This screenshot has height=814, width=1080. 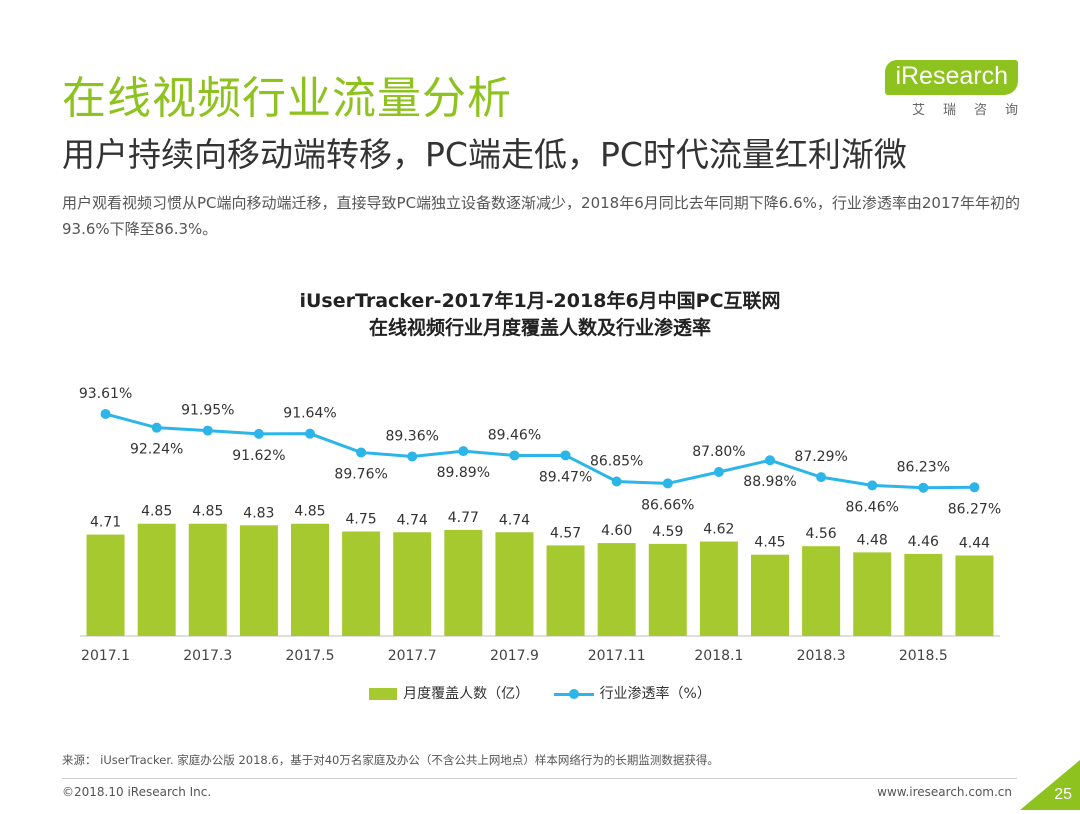 What do you see at coordinates (310, 656) in the screenshot?
I see `x-tick-label: 2017.5` at bounding box center [310, 656].